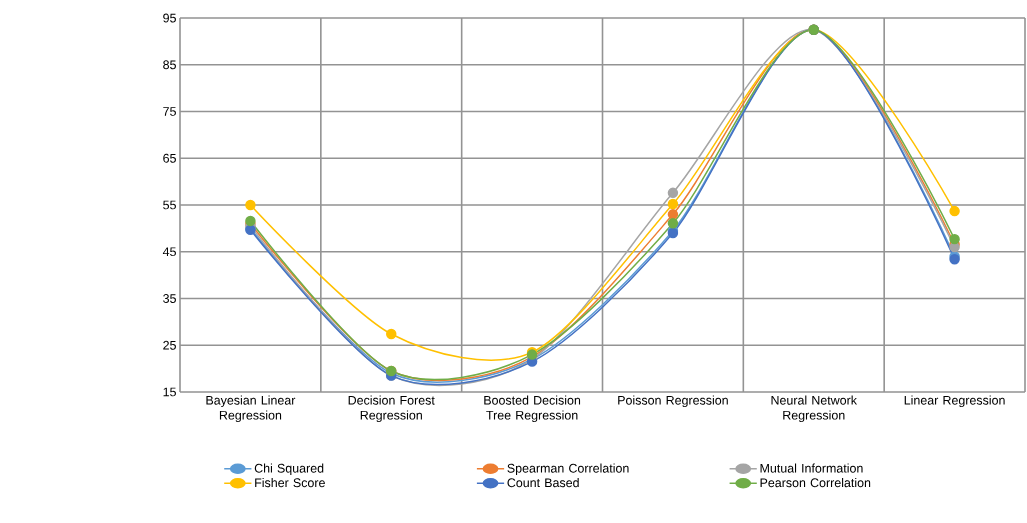  I want to click on legend-label: Fisher Score, so click(290, 483).